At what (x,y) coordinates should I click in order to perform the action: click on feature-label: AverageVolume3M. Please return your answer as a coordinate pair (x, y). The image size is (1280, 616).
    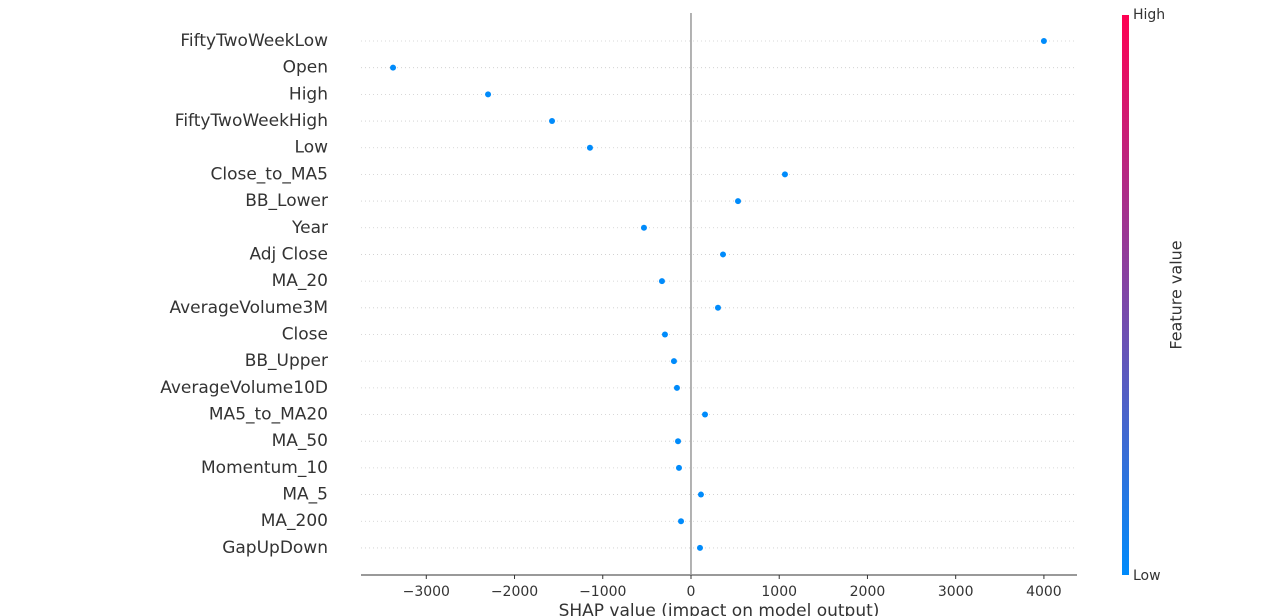
    Looking at the image, I should click on (248, 308).